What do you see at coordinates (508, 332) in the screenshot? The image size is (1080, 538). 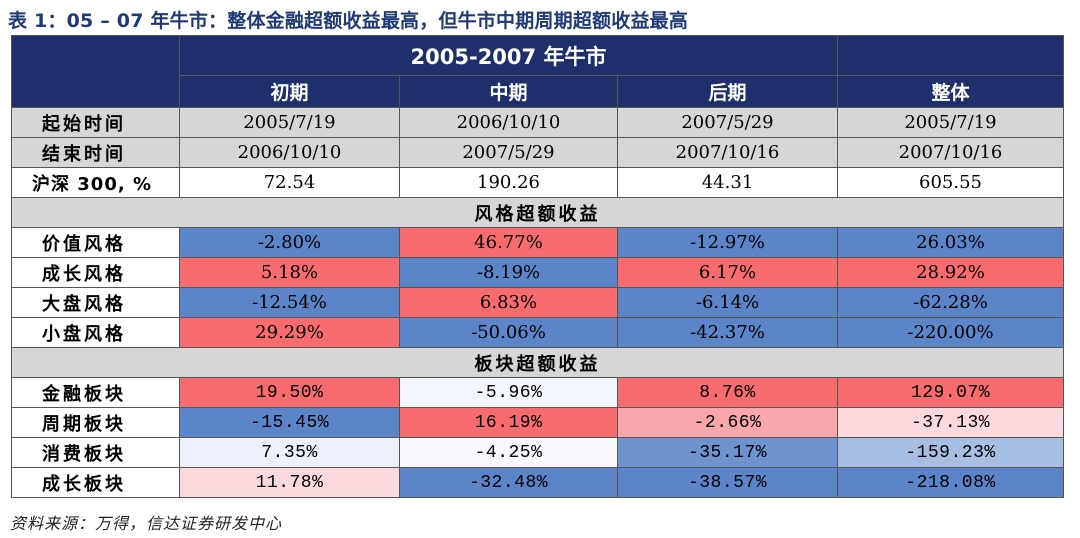 I see `table-cell: -50.06%` at bounding box center [508, 332].